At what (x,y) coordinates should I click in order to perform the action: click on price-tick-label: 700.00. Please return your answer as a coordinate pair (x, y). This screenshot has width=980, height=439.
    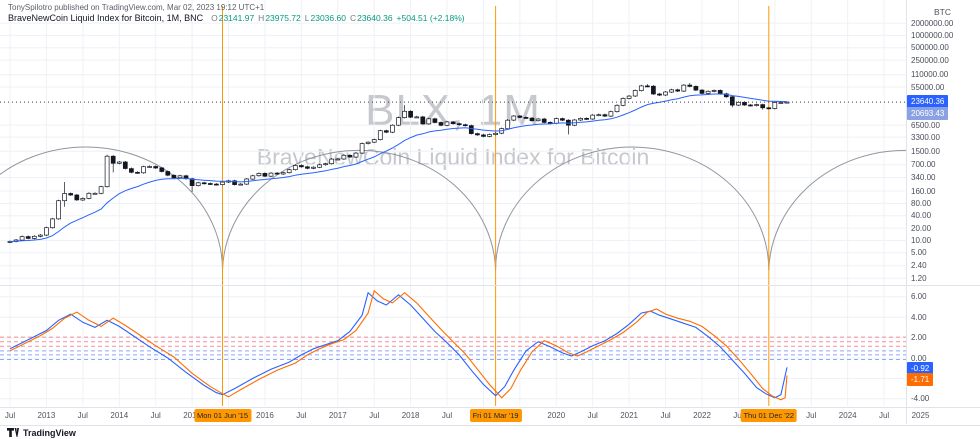
    Looking at the image, I should click on (923, 165).